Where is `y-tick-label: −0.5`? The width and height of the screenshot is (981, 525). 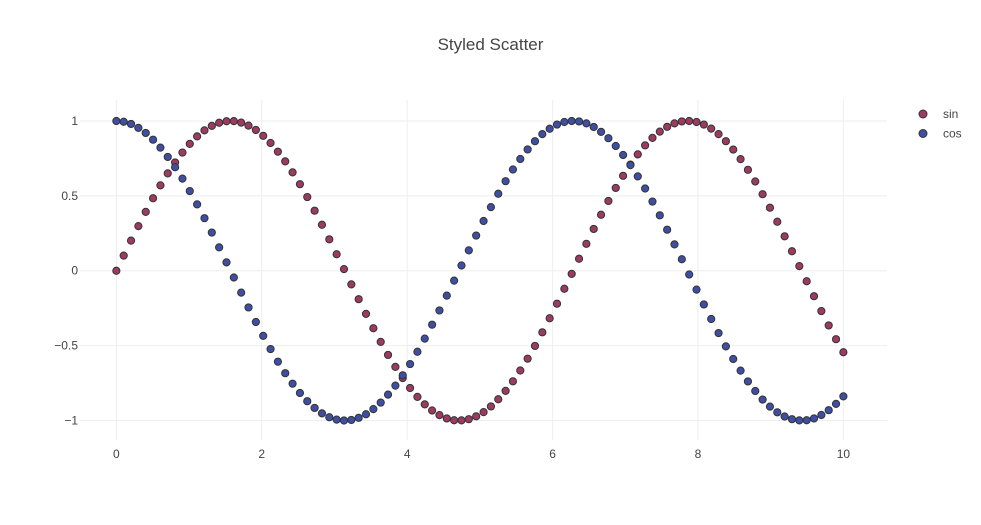 y-tick-label: −0.5 is located at coordinates (66, 346).